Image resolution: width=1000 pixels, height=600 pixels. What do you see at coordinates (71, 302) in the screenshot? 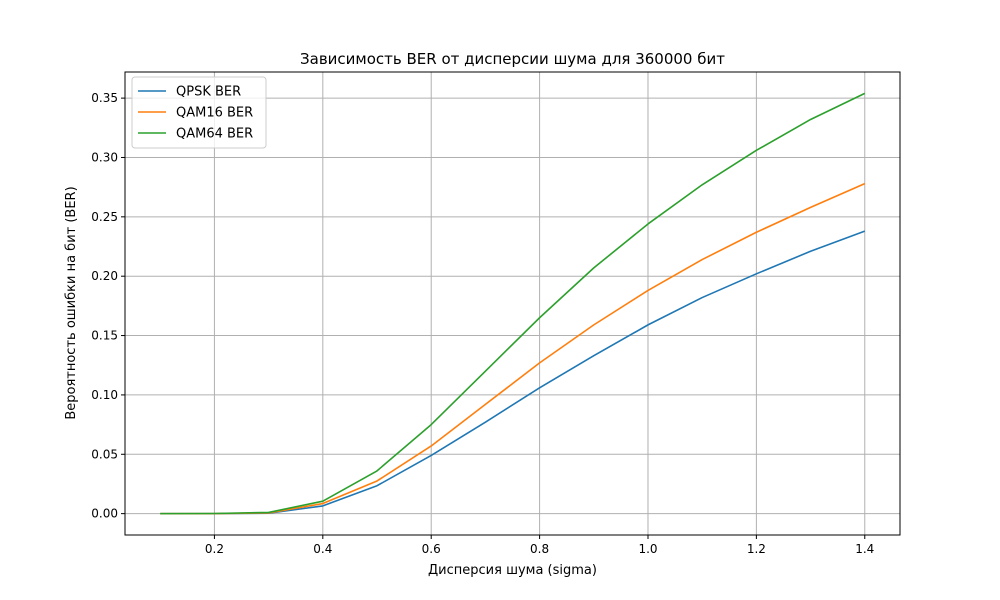
I see `y-axis-label: Вероятность ошибки на бит (BER)` at bounding box center [71, 302].